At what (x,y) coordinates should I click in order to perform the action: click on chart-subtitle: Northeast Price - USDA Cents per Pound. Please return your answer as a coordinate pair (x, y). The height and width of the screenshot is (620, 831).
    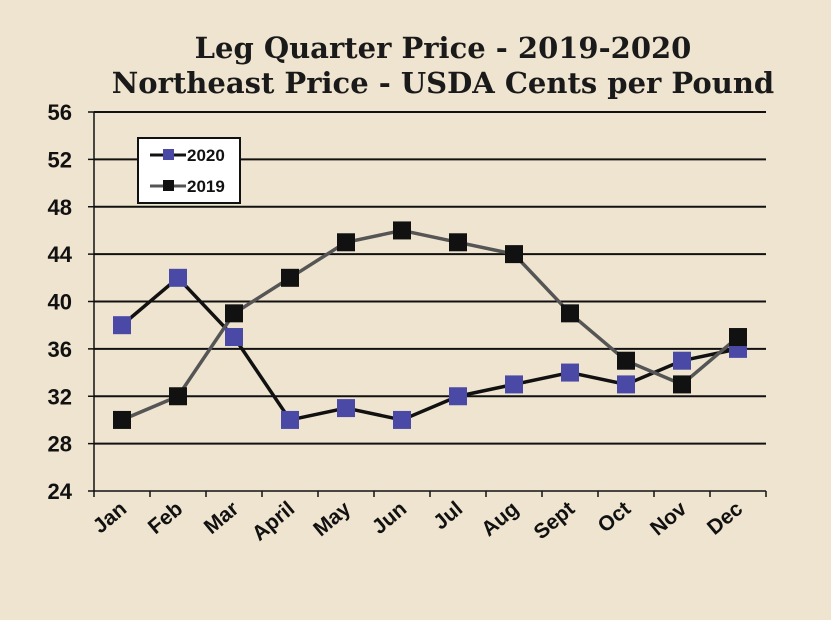
    Looking at the image, I should click on (443, 83).